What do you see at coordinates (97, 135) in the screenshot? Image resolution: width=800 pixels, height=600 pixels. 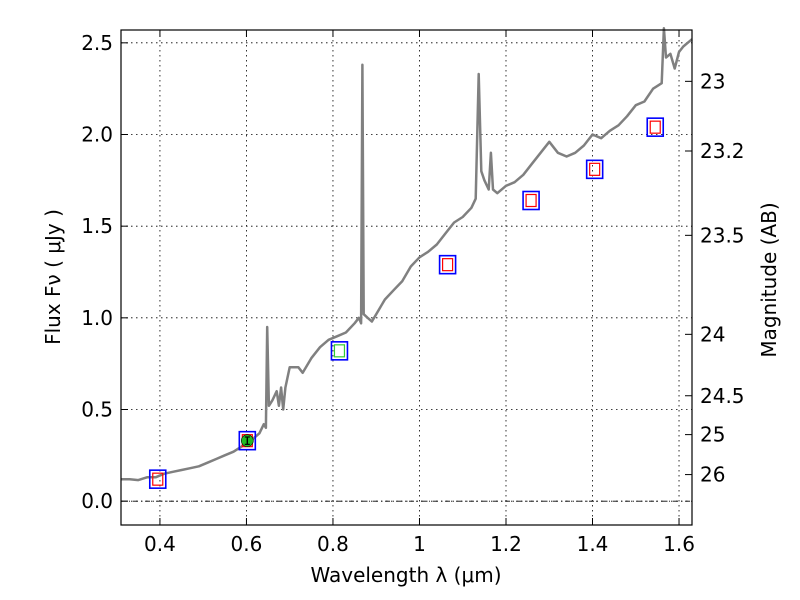 I see `y-tick-label: 2.0` at bounding box center [97, 135].